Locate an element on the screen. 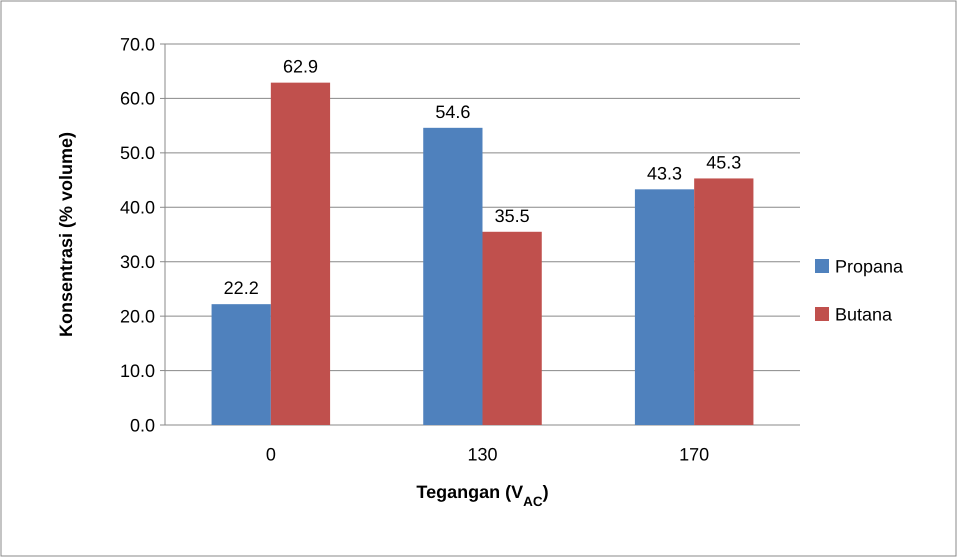 This screenshot has width=957, height=557. data-label: 43.3 is located at coordinates (664, 173).